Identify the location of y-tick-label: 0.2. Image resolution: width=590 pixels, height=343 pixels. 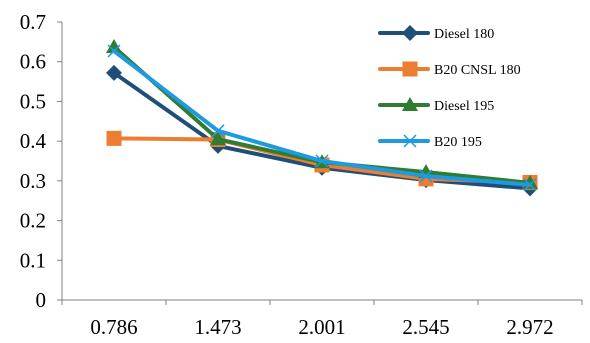
(33, 221).